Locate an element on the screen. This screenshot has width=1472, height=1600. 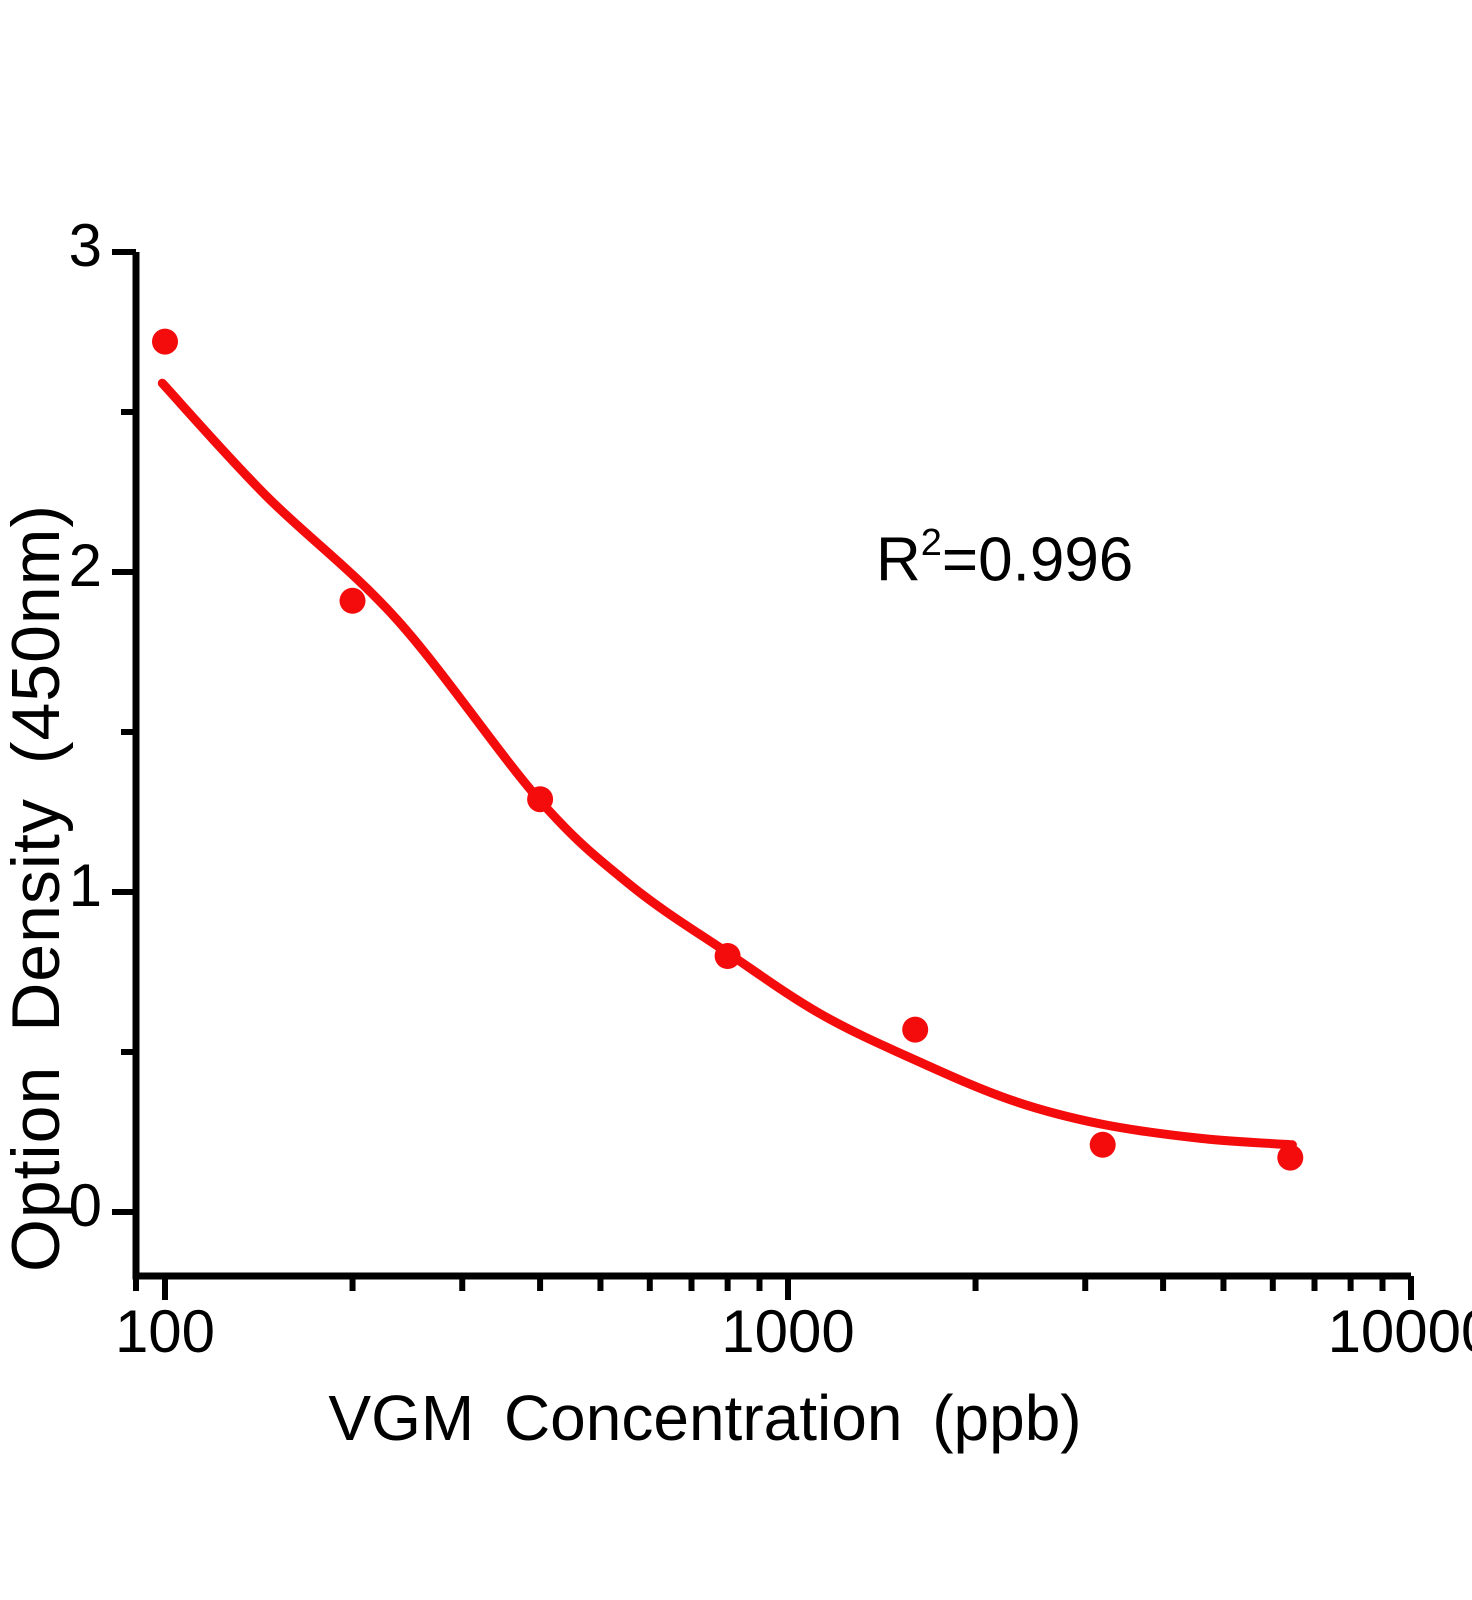
y-tick-label: 2 is located at coordinates (85, 565).